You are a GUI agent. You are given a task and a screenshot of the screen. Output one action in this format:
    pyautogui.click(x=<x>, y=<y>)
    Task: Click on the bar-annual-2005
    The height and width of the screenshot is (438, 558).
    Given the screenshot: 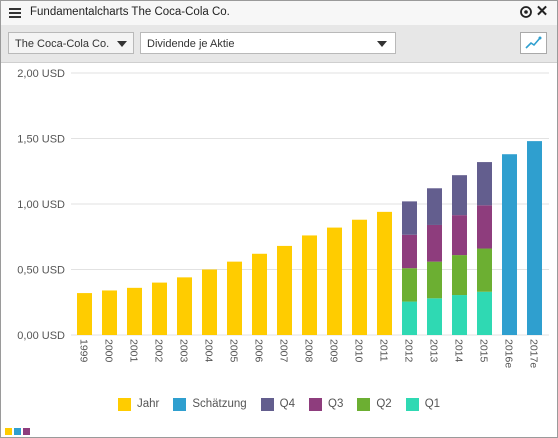 What is the action you would take?
    pyautogui.click(x=234, y=298)
    